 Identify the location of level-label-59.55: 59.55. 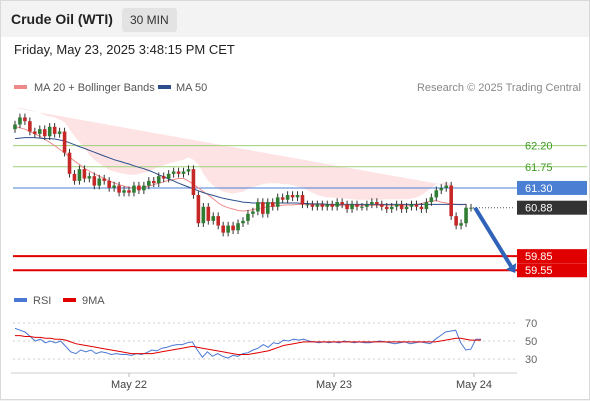
(539, 271).